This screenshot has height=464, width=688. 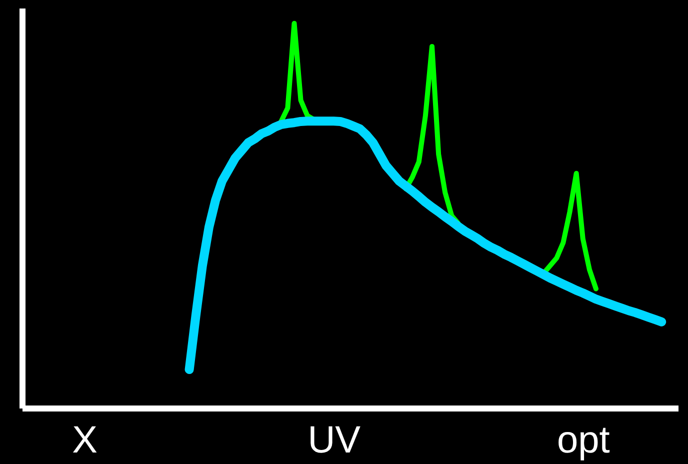 What do you see at coordinates (335, 441) in the screenshot?
I see `x-tick-label: UV` at bounding box center [335, 441].